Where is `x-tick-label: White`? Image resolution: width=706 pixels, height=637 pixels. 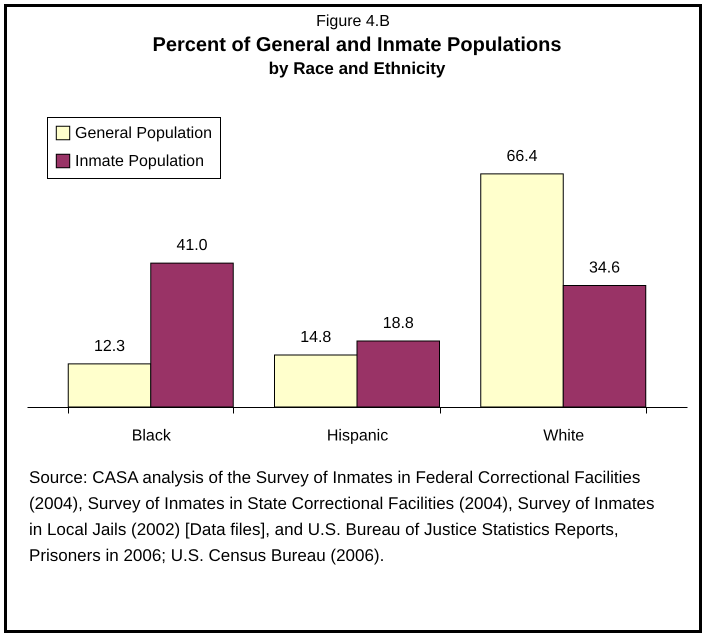
x-tick-label: White is located at coordinates (563, 436).